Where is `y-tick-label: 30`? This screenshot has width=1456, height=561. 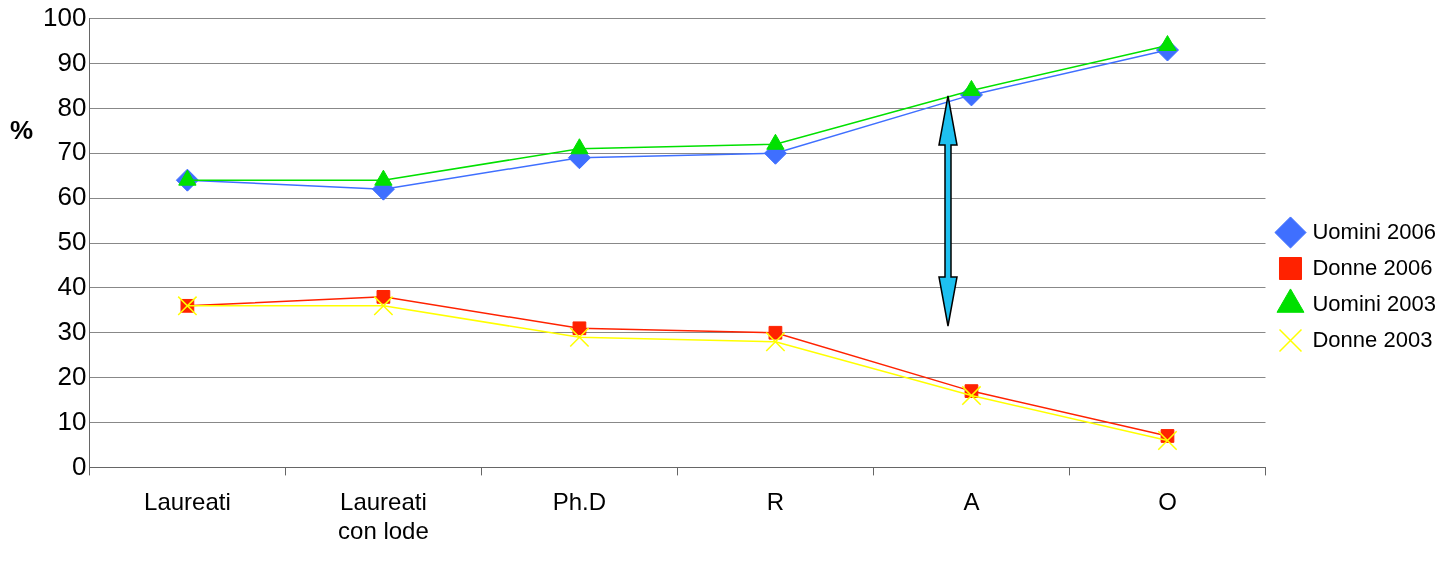
y-tick-label: 30 is located at coordinates (72, 330).